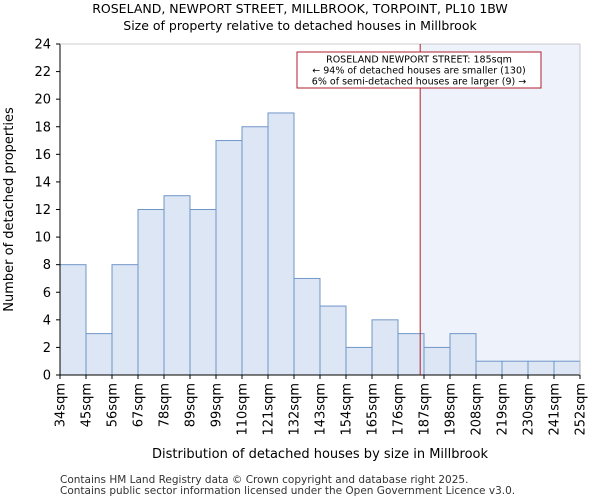 The width and height of the screenshot is (600, 500). I want to click on bar-198sqm, so click(463, 354).